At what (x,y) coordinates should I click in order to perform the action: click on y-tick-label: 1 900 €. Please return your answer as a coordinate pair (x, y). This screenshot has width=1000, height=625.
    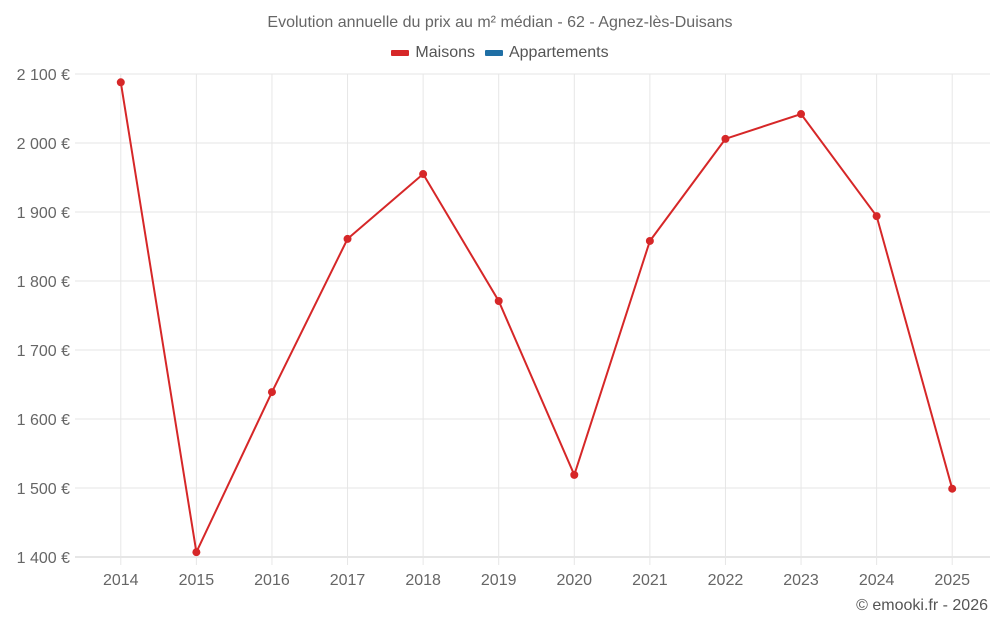
    Looking at the image, I should click on (43, 213).